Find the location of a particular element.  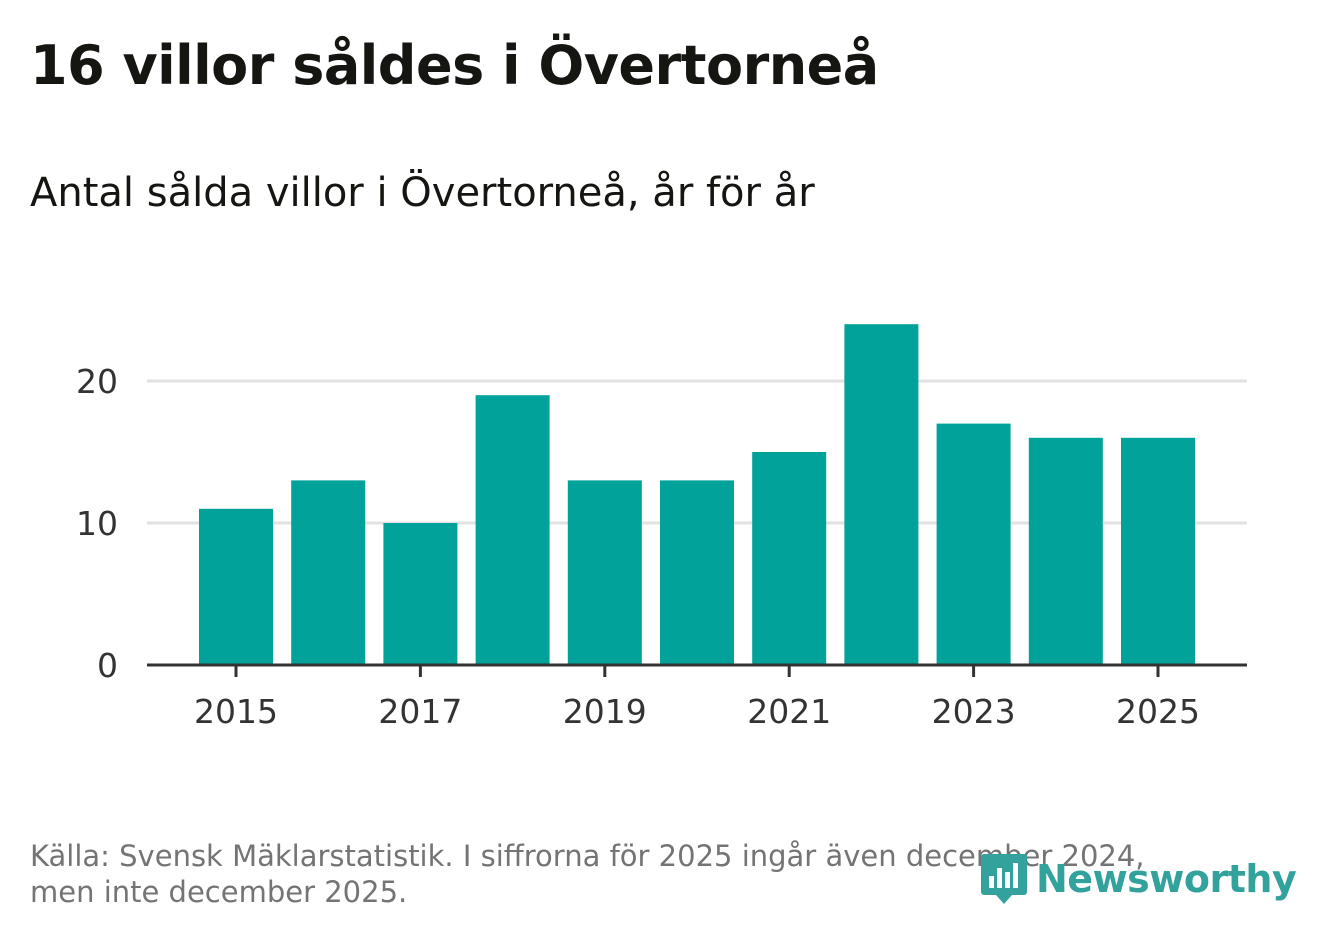

bar-2015 is located at coordinates (236, 586).